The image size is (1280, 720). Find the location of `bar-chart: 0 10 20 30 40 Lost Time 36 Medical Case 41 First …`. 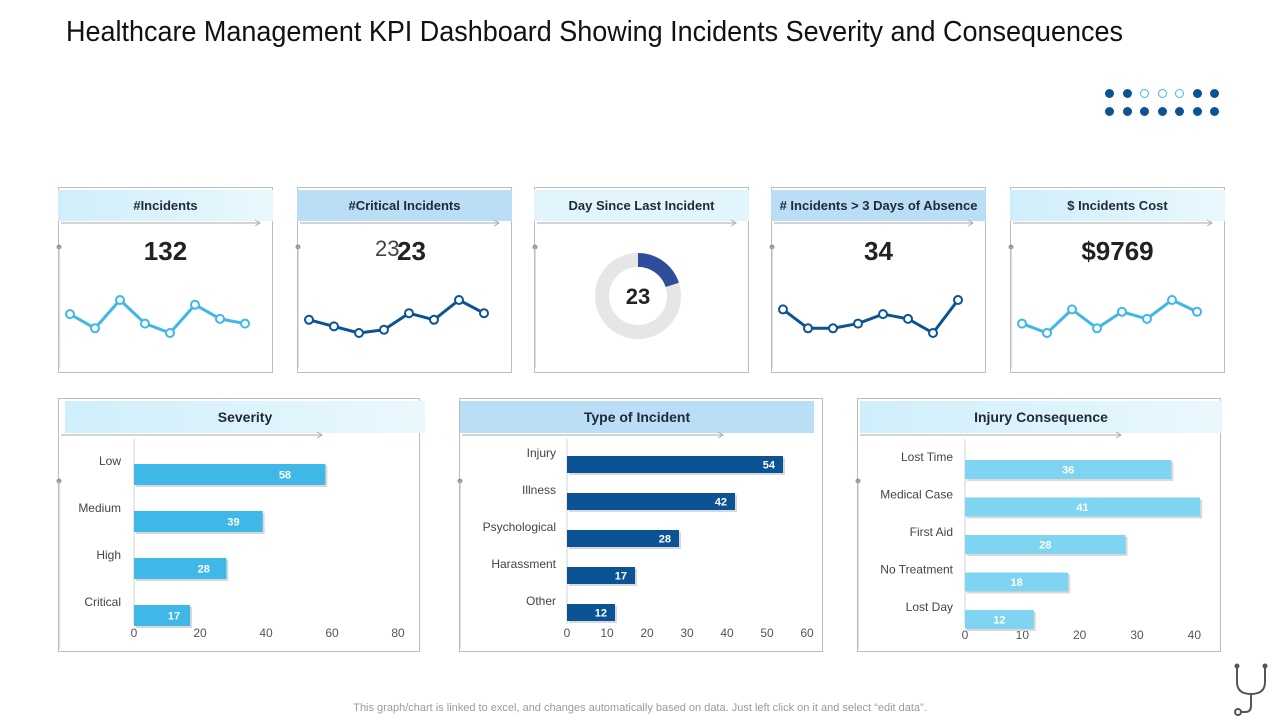

bar-chart: 0 10 20 30 40 Lost Time 36 Medical Case 41 First … is located at coordinates (1029, 540).